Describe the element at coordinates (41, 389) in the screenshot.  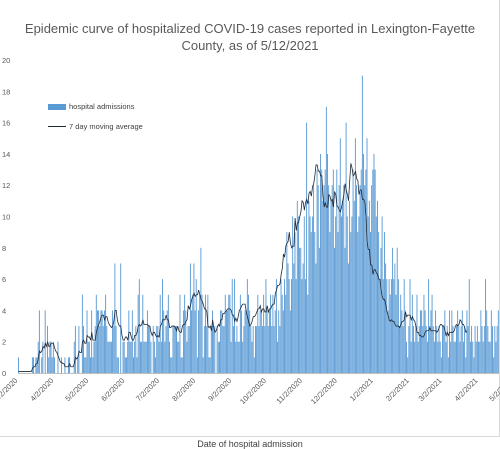
I see `x-tick-label: 4/2/2020` at that location.